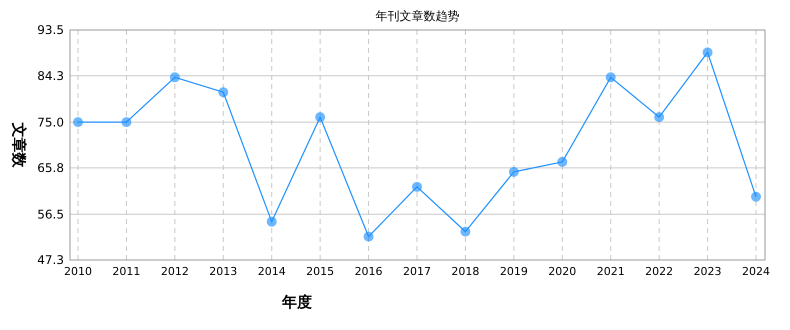 The height and width of the screenshot is (330, 790). What do you see at coordinates (659, 271) in the screenshot?
I see `x-tick-label: 2022` at bounding box center [659, 271].